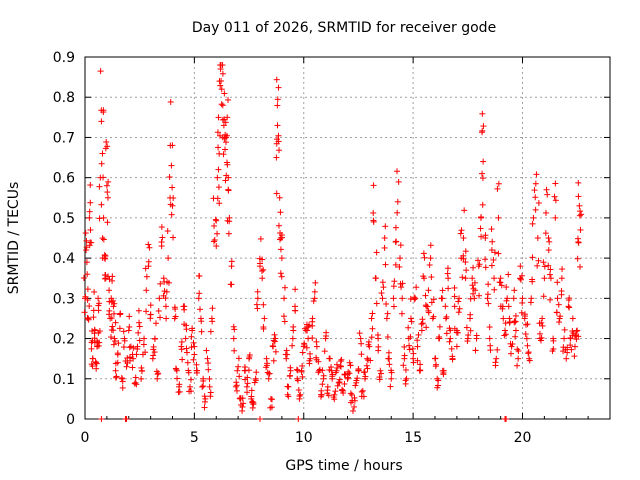 The width and height of the screenshot is (640, 480). Describe the element at coordinates (64, 380) in the screenshot. I see `y-tick-label: 0.1` at that location.